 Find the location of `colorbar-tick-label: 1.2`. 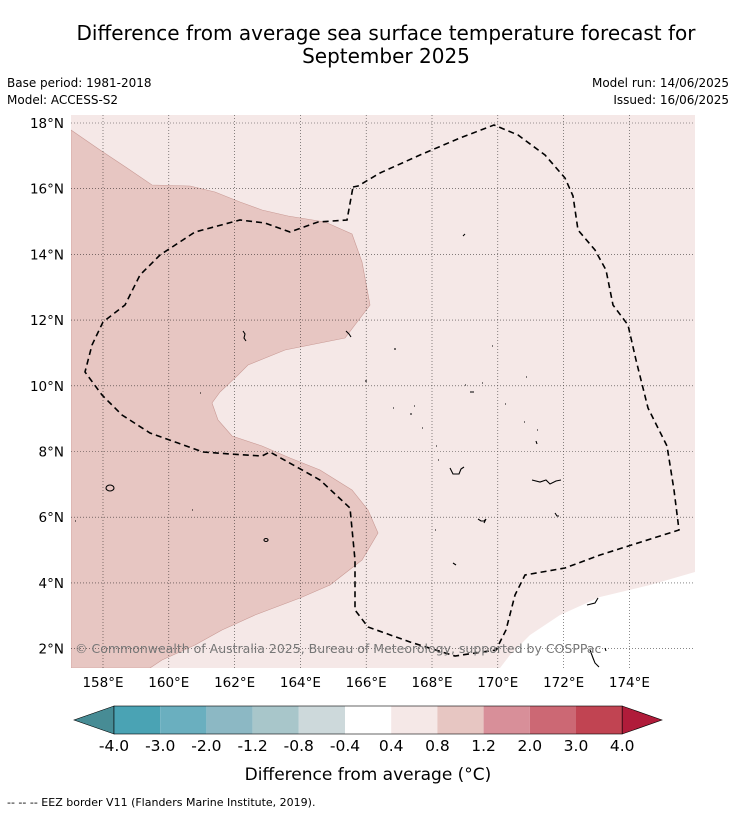

colorbar-tick-label: 1.2 is located at coordinates (483, 746).